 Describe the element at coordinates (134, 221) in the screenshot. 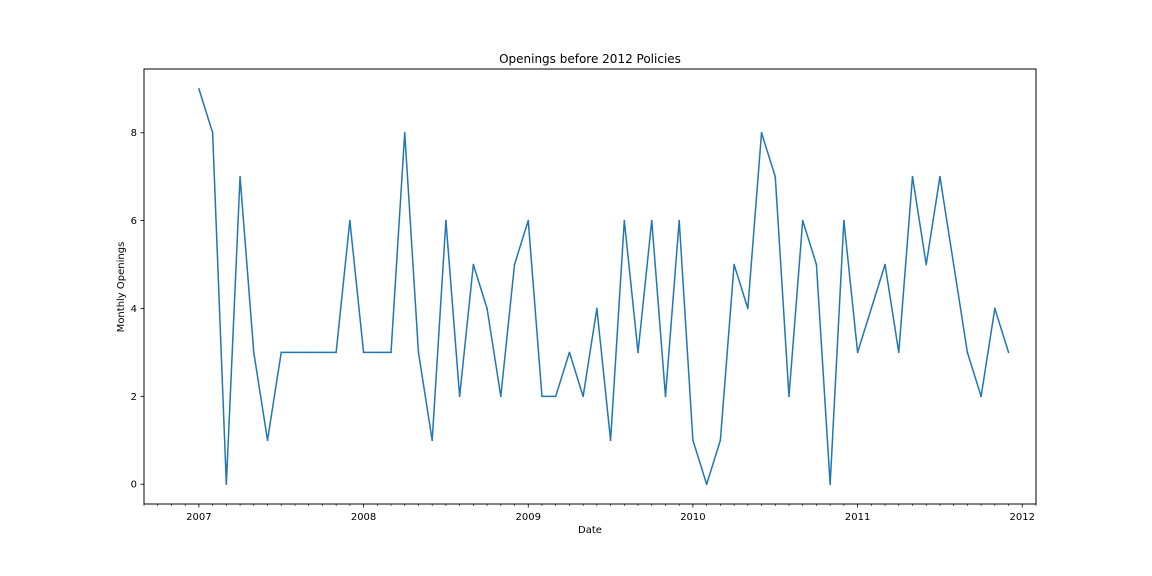

I see `y-tick-label: 6` at that location.